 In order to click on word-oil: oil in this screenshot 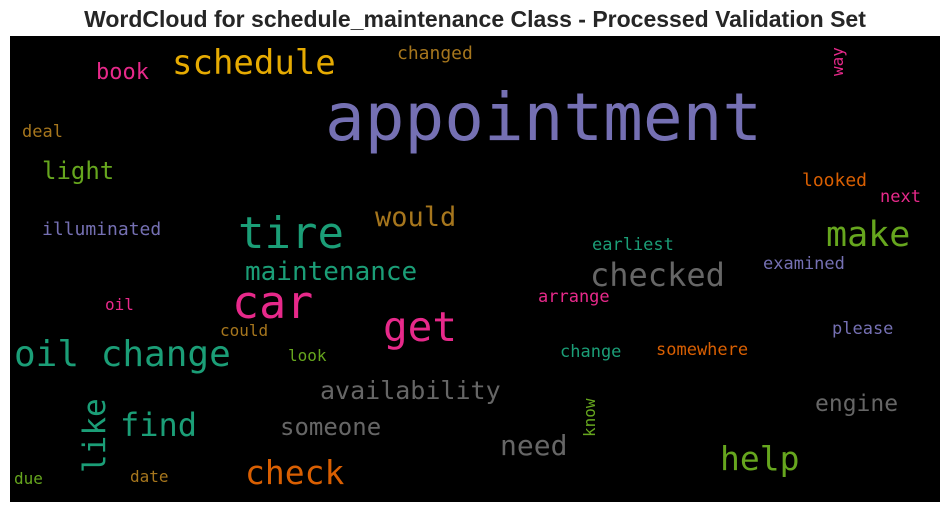, I will do `click(119, 304)`.